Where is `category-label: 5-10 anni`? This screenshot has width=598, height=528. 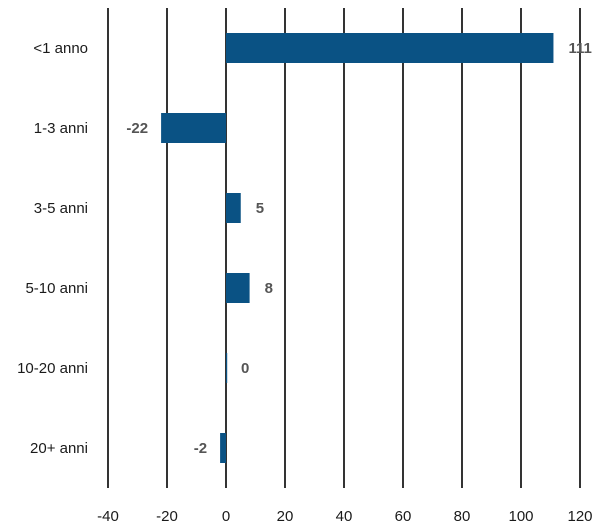
category-label: 5-10 anni is located at coordinates (56, 288).